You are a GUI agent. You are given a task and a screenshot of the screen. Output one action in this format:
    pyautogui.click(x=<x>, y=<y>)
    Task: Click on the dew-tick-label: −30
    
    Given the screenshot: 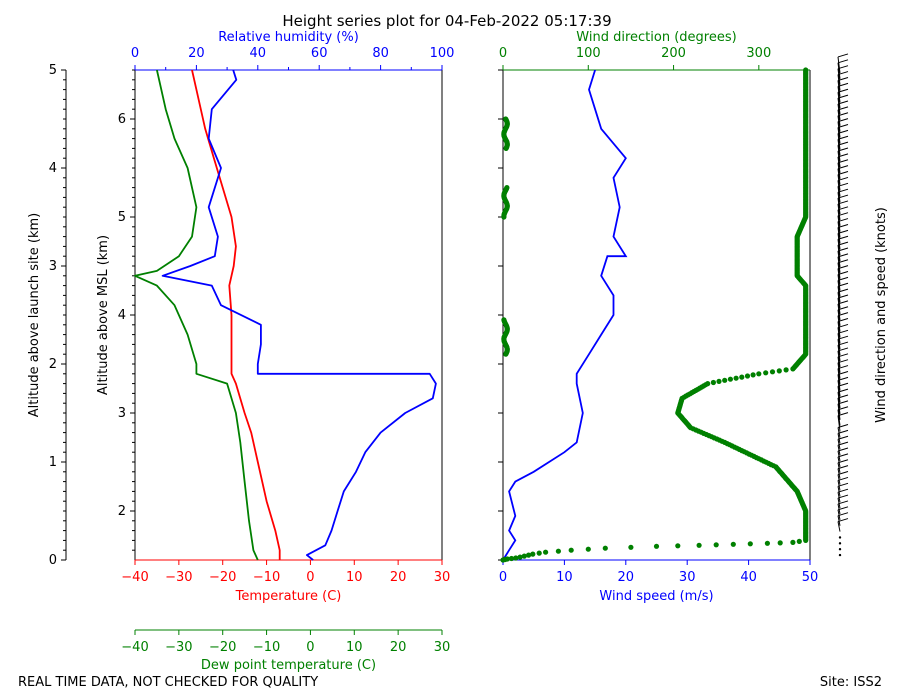 What is the action you would take?
    pyautogui.click(x=178, y=647)
    